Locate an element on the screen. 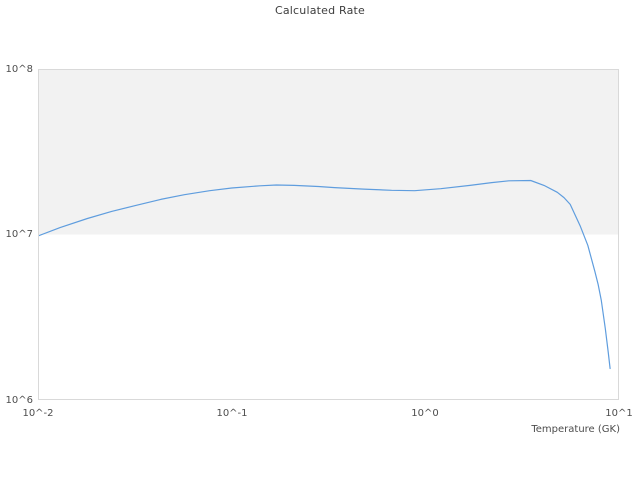 Image resolution: width=640 pixels, height=480 pixels. x-tick-label: 10^1 is located at coordinates (619, 413).